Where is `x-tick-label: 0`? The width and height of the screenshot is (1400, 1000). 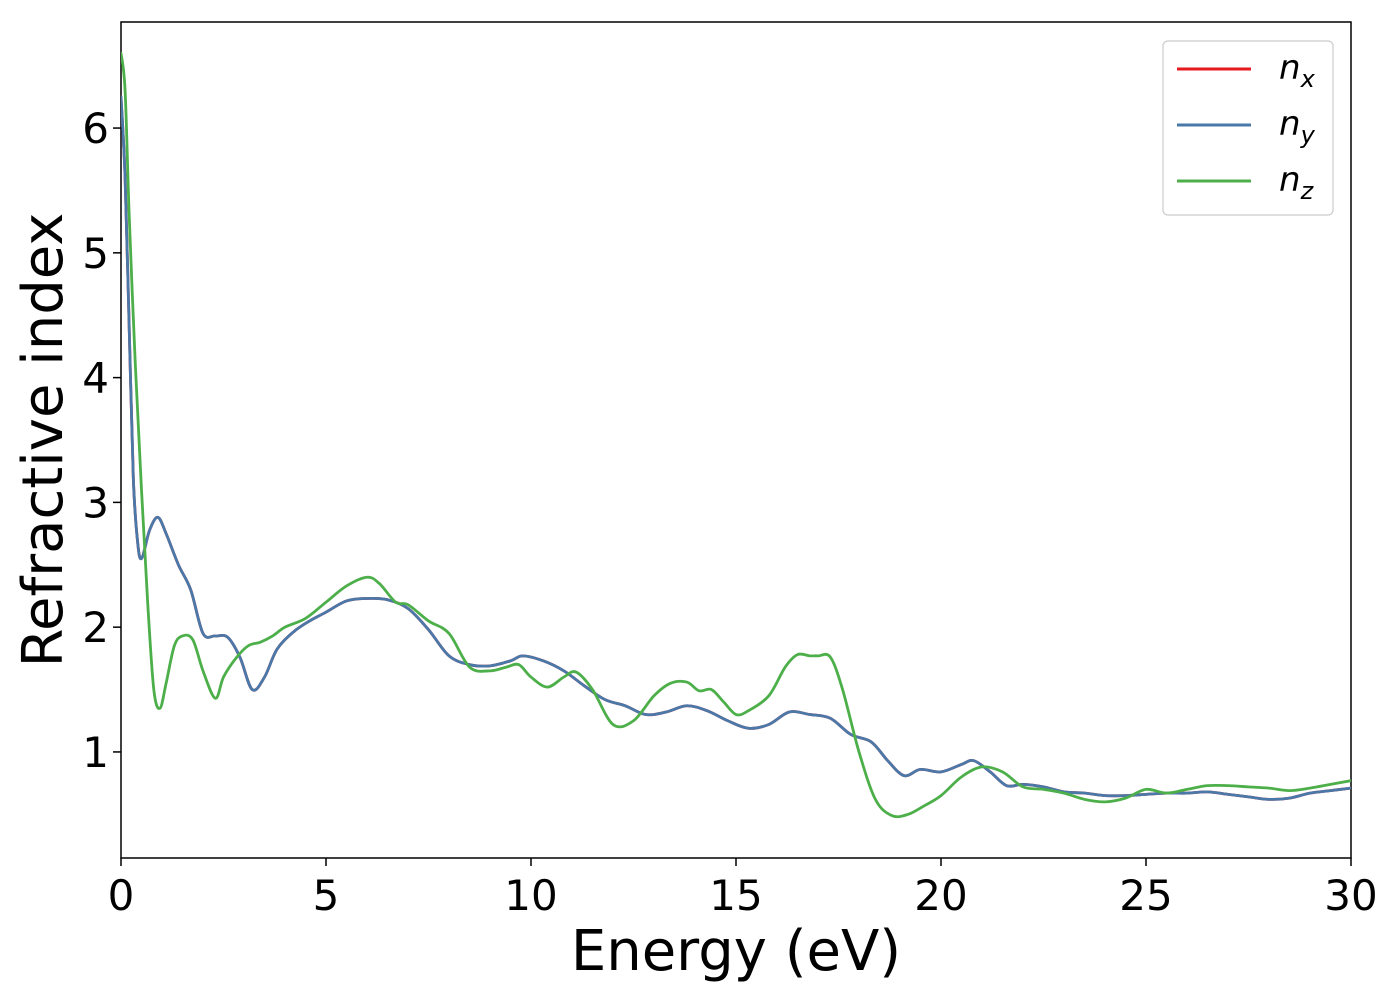 x-tick-label: 0 is located at coordinates (121, 895).